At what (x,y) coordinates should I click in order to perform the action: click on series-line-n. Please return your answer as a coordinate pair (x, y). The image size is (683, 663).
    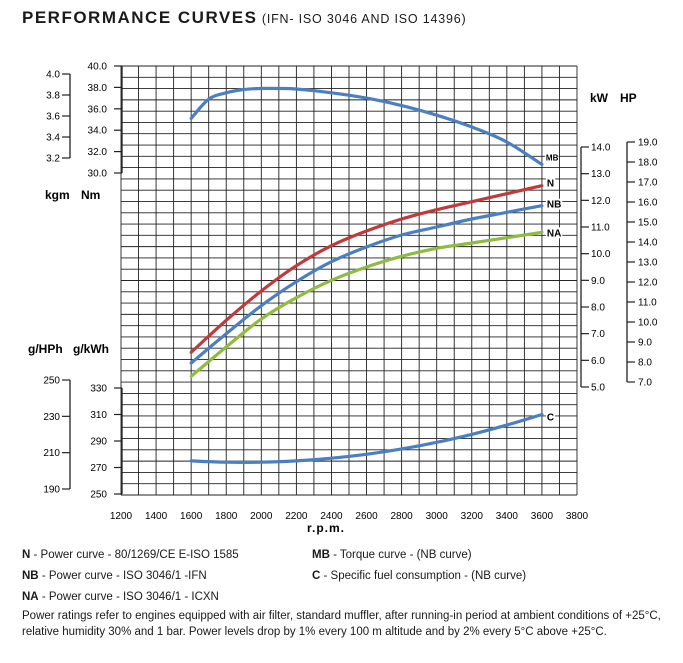
    Looking at the image, I should click on (366, 269).